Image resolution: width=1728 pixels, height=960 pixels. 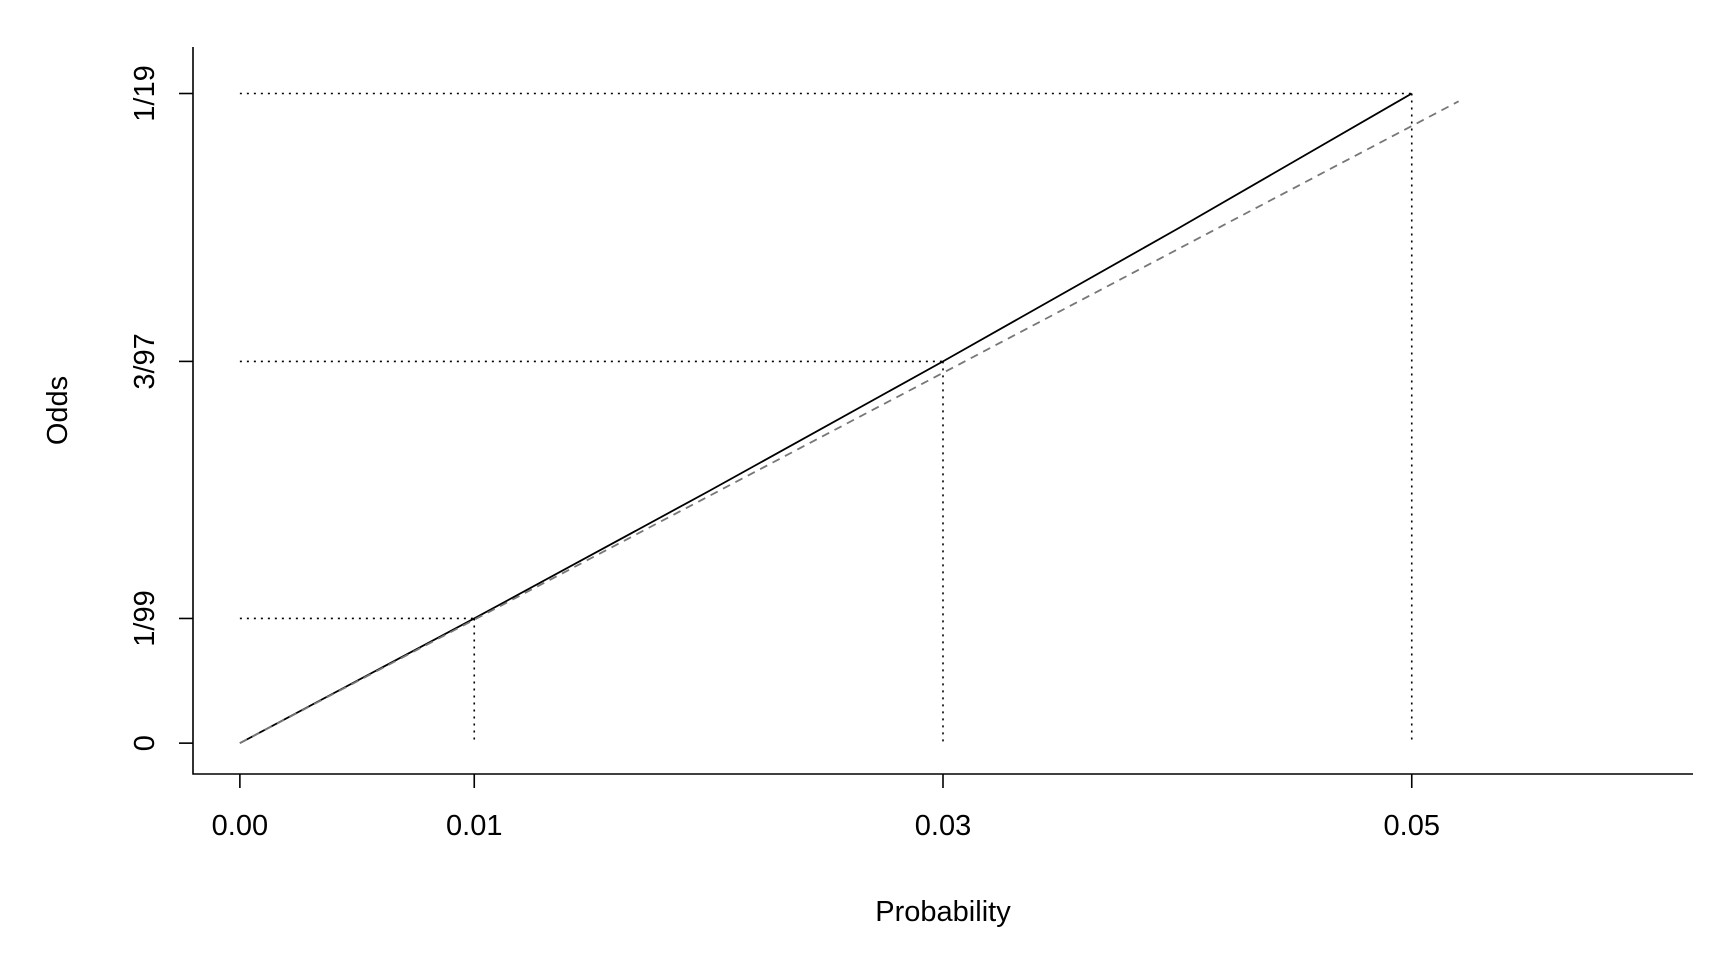 What do you see at coordinates (145, 361) in the screenshot?
I see `y-tick-label-2: 3/97` at bounding box center [145, 361].